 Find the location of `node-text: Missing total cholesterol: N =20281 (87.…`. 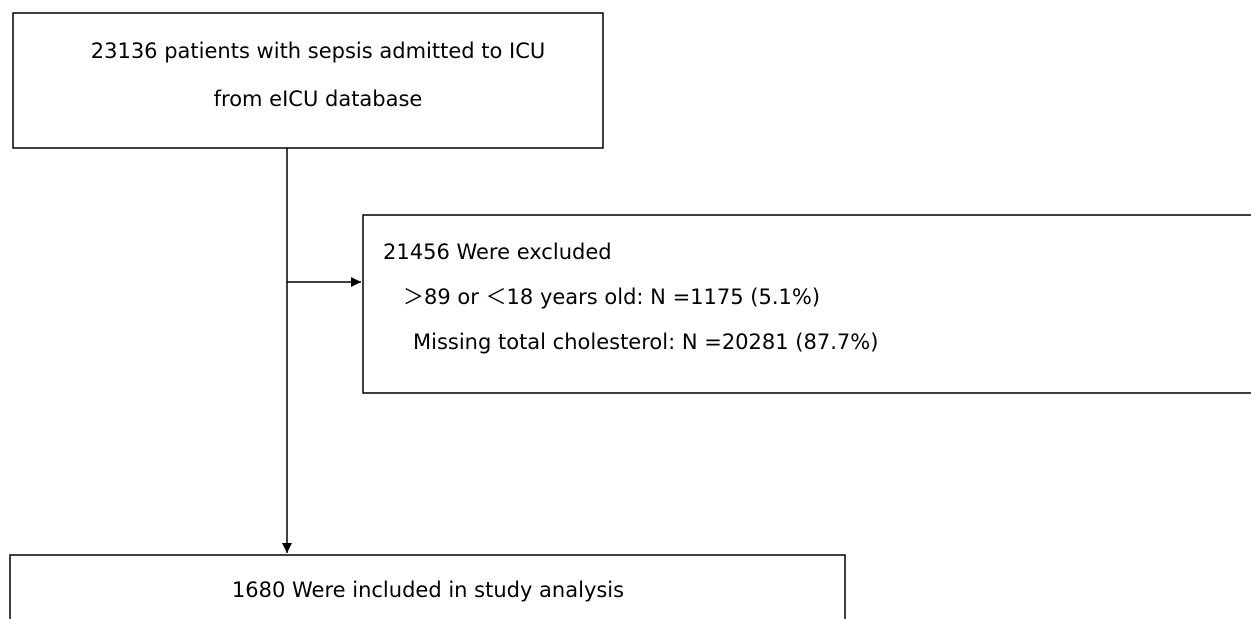

node-text: Missing total cholesterol: N =20281 (87.… is located at coordinates (645, 342).